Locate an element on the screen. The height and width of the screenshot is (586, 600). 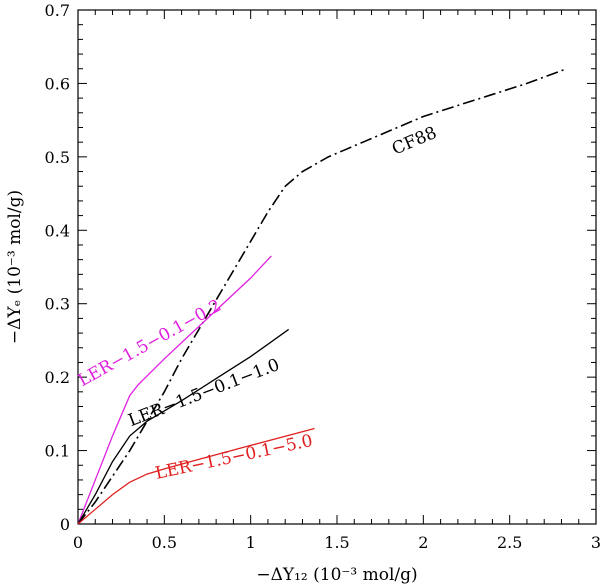
y-axis-label: −ΔYₑ (10⁻³ mol/g) is located at coordinates (15, 267).